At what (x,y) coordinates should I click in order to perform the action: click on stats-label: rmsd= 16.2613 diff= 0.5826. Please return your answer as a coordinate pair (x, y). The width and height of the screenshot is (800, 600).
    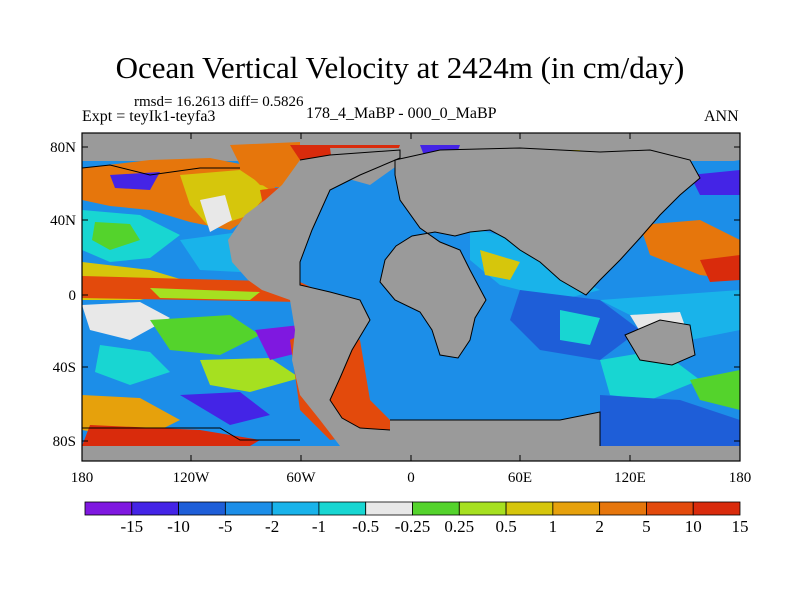
    Looking at the image, I should click on (219, 102).